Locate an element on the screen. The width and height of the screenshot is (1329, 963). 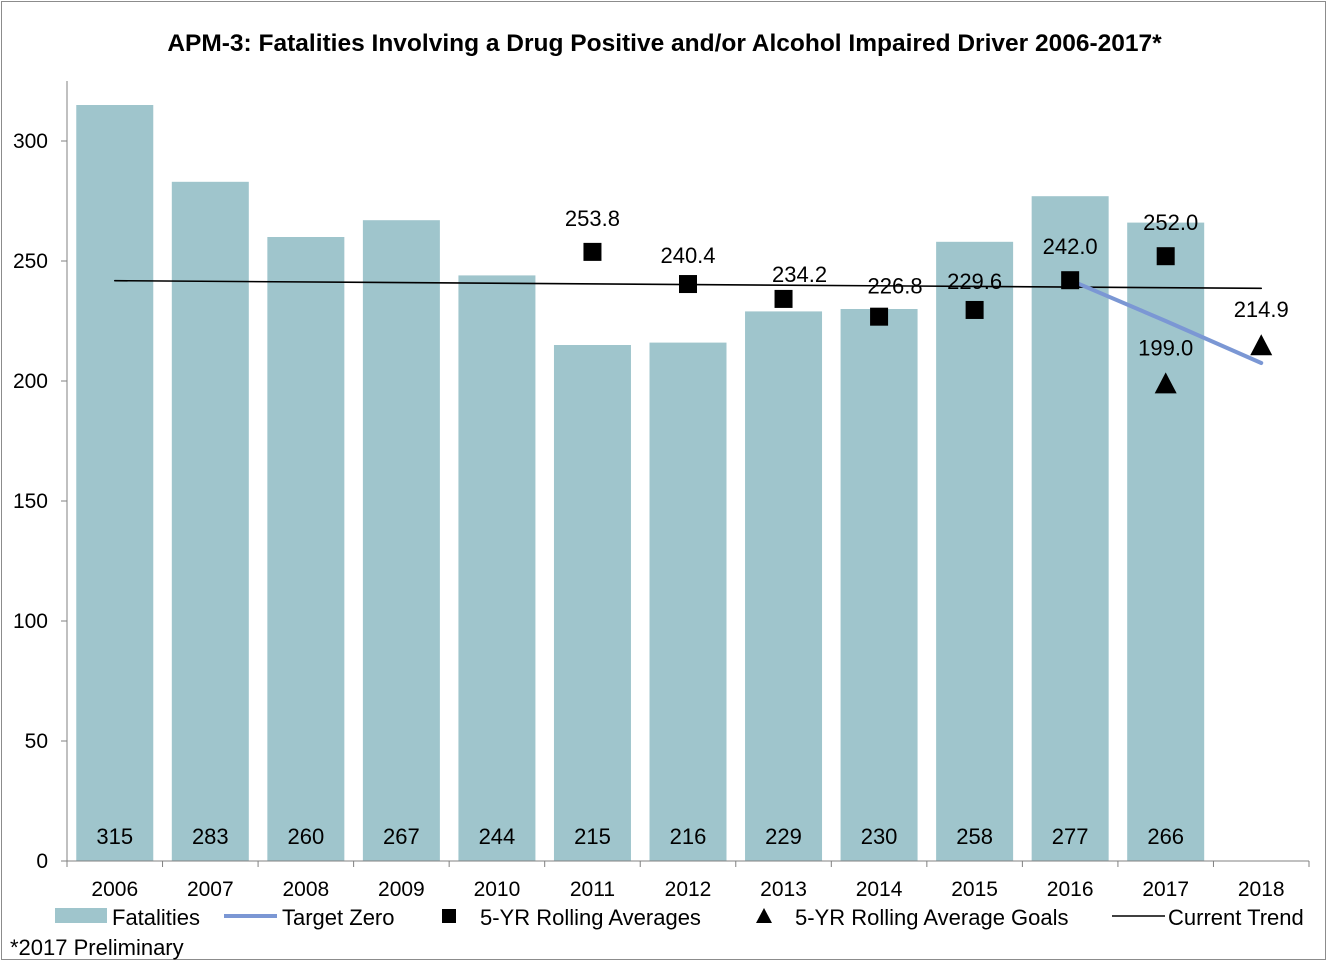
bar-label-2008: 260 is located at coordinates (305, 836).